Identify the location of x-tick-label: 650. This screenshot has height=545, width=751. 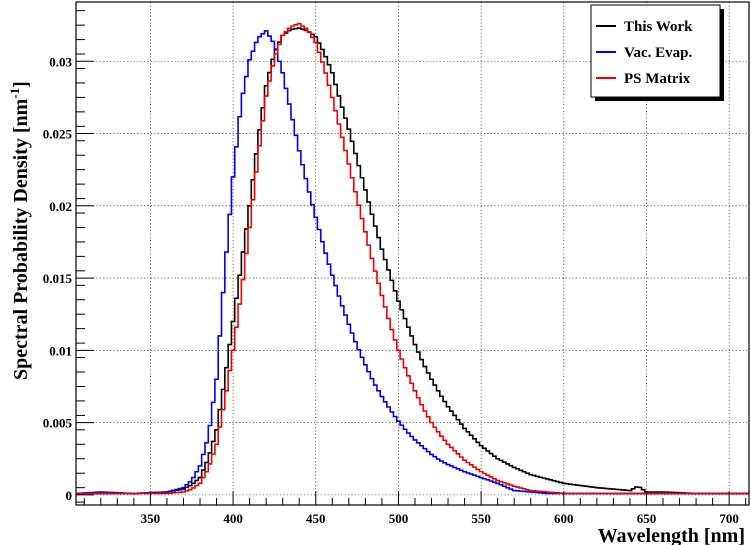
(647, 518).